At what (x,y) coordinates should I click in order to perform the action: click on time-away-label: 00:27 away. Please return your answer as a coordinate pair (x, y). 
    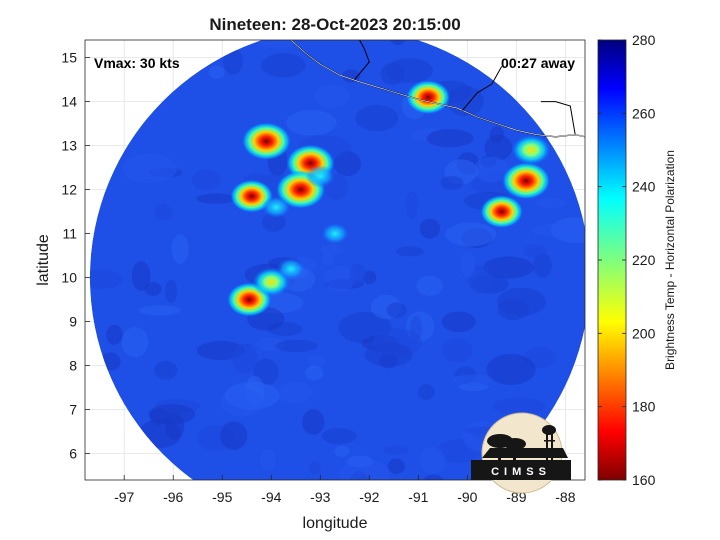
    Looking at the image, I should click on (538, 63).